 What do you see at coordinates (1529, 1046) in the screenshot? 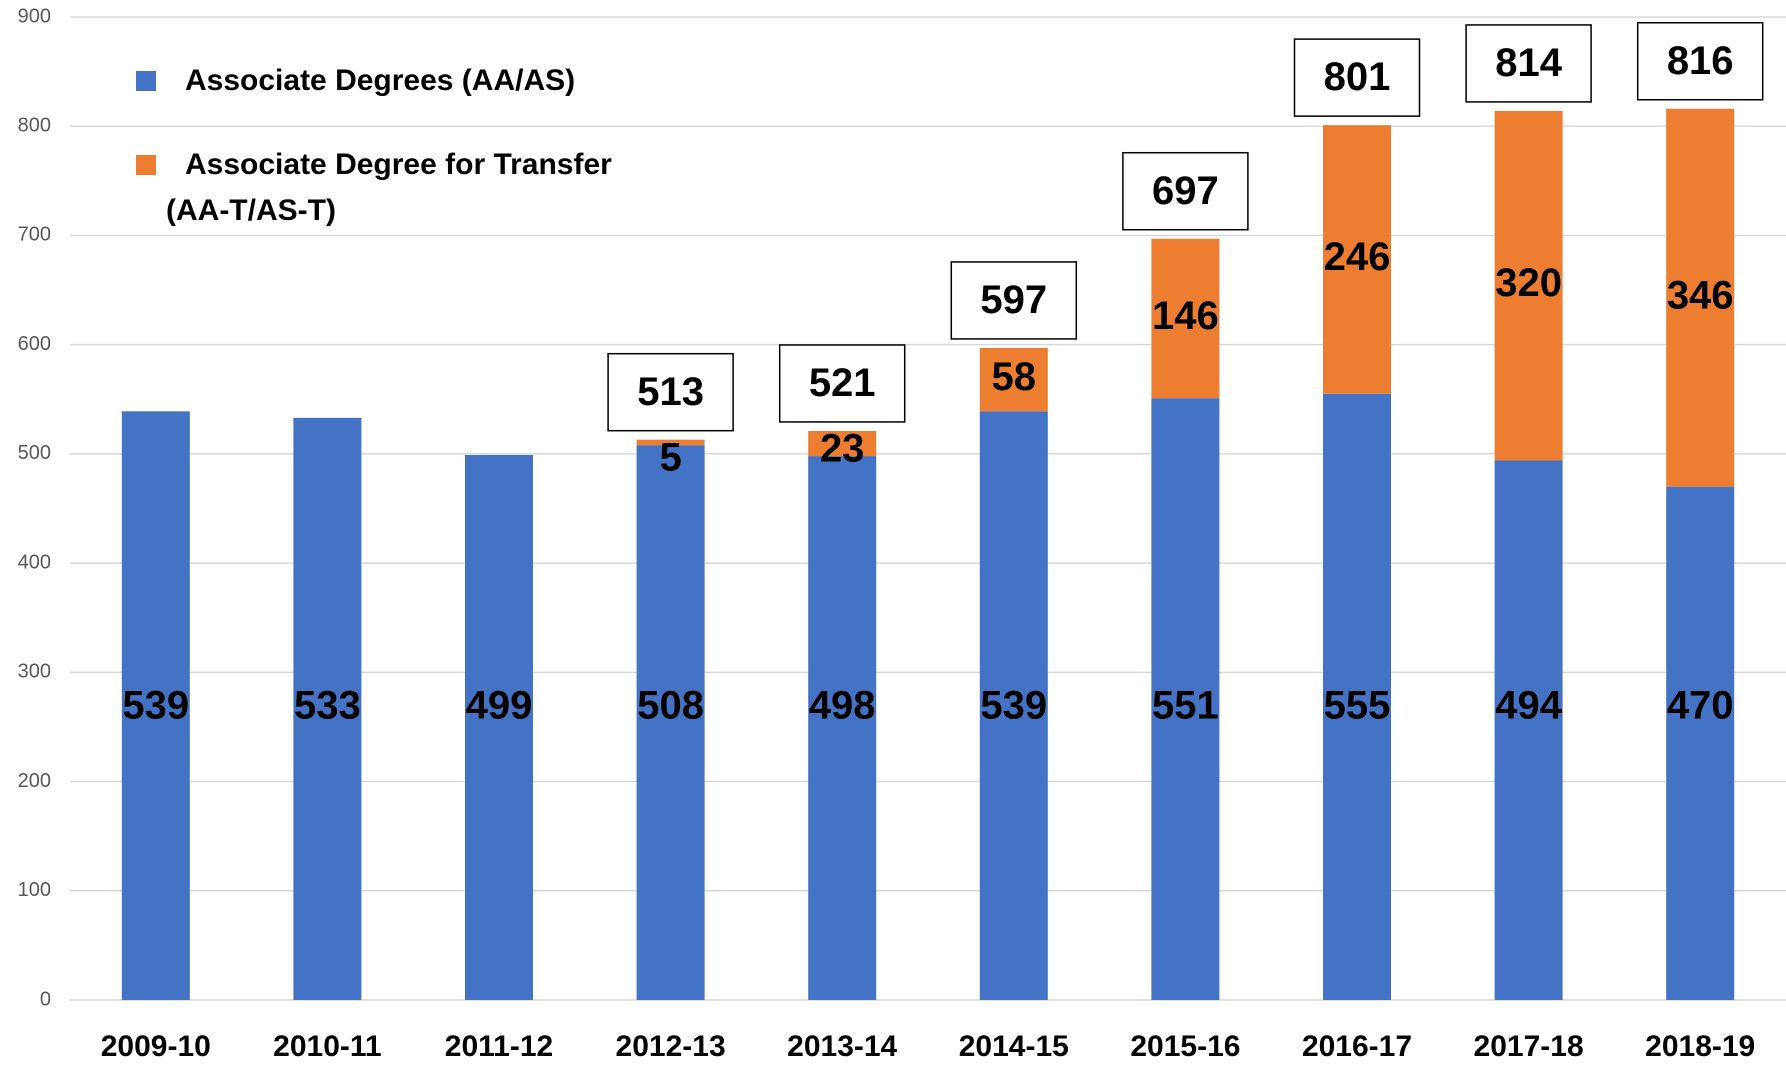
I see `x-tick-label: 2017-18` at bounding box center [1529, 1046].